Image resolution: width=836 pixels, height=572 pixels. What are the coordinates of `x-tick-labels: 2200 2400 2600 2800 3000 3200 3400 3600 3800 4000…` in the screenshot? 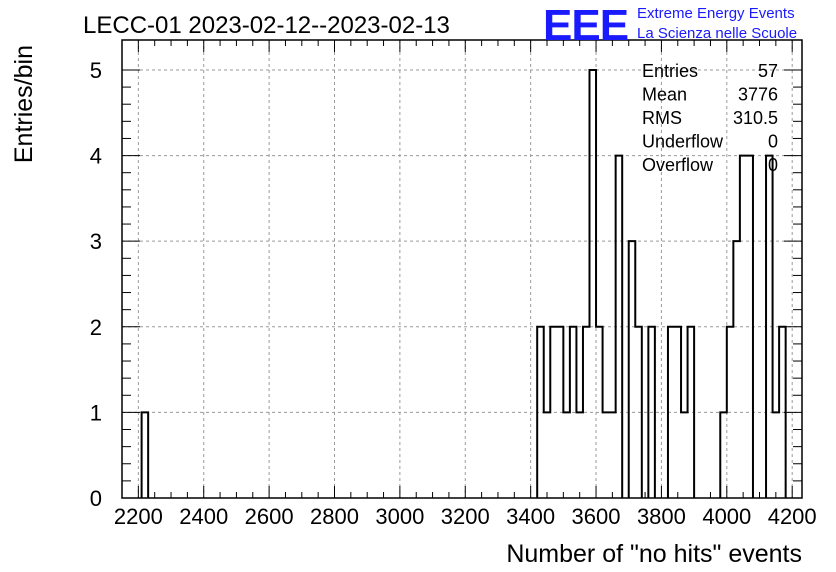 It's located at (465, 516).